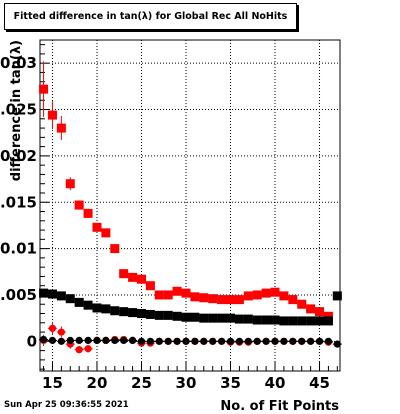  Describe the element at coordinates (141, 383) in the screenshot. I see `x-tick-label: 25` at that location.